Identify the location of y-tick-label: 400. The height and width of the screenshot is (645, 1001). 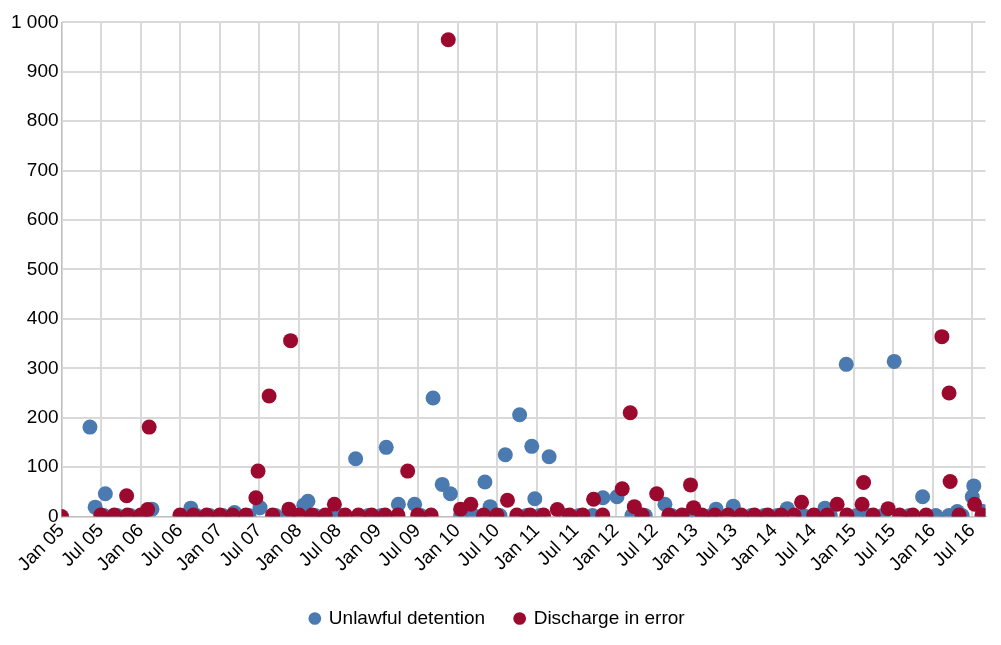
(42, 318).